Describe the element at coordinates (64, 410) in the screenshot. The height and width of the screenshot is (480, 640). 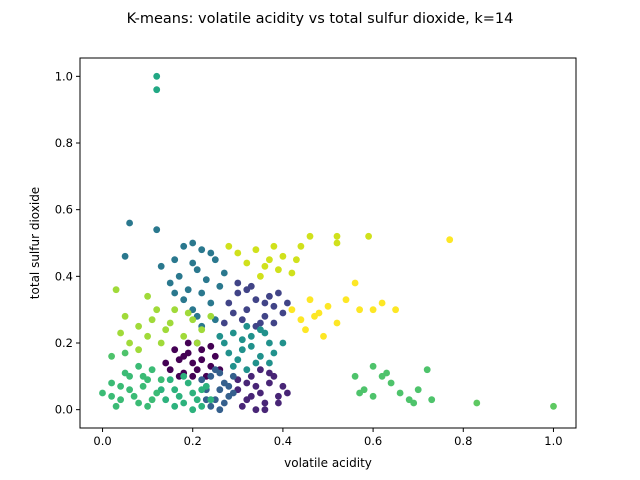
I see `y-tick-label: 0.0` at that location.